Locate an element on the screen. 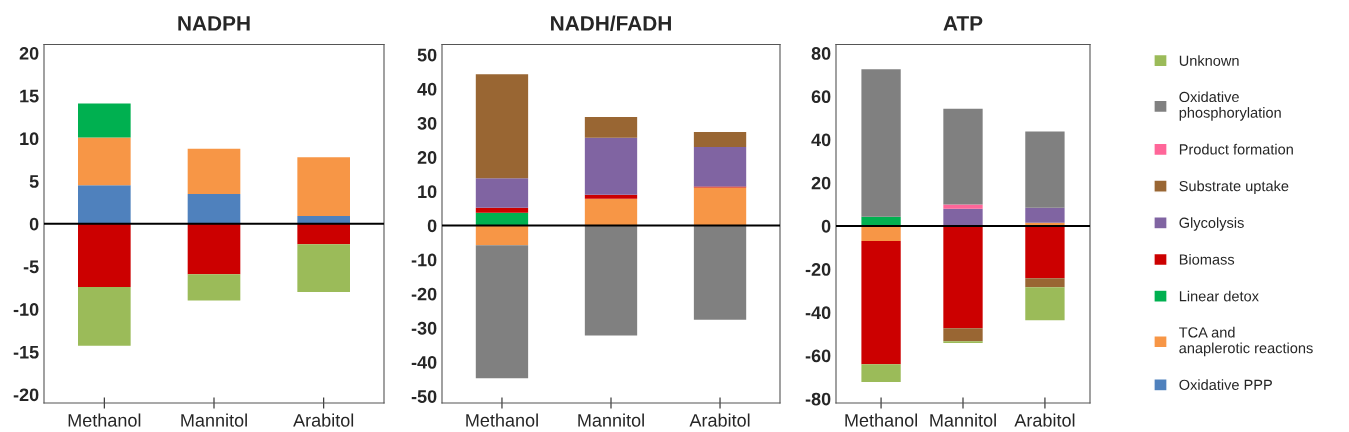 This screenshot has width=1349, height=432. legend-label: Product formation is located at coordinates (1236, 149).